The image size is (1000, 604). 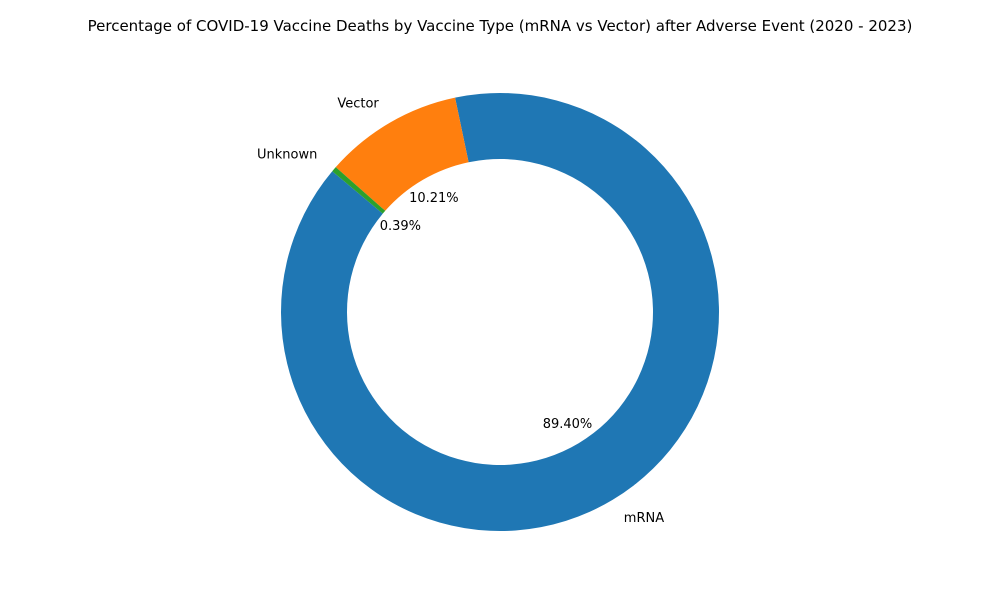 What do you see at coordinates (287, 154) in the screenshot?
I see `slice-label-unknown: Unknown` at bounding box center [287, 154].